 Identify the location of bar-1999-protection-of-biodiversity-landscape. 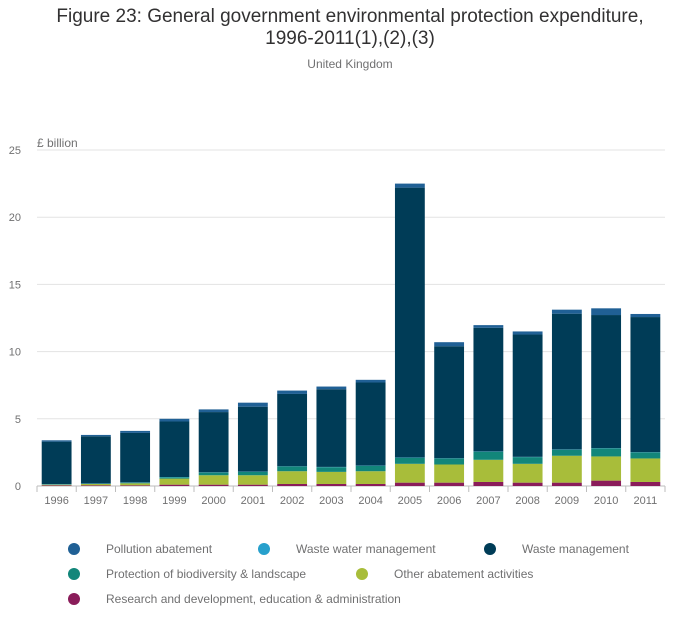
(174, 478).